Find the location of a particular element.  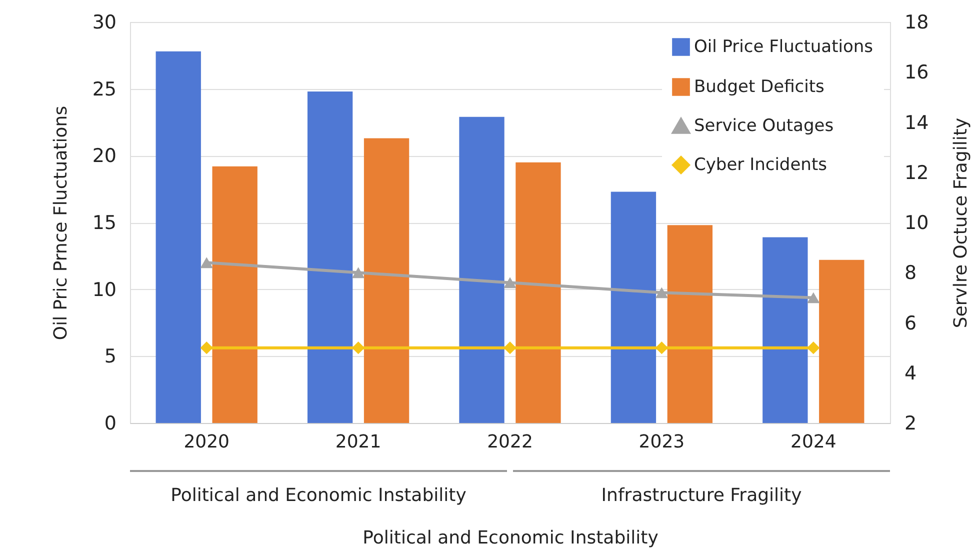

x-tick-label: 2023 is located at coordinates (661, 442).